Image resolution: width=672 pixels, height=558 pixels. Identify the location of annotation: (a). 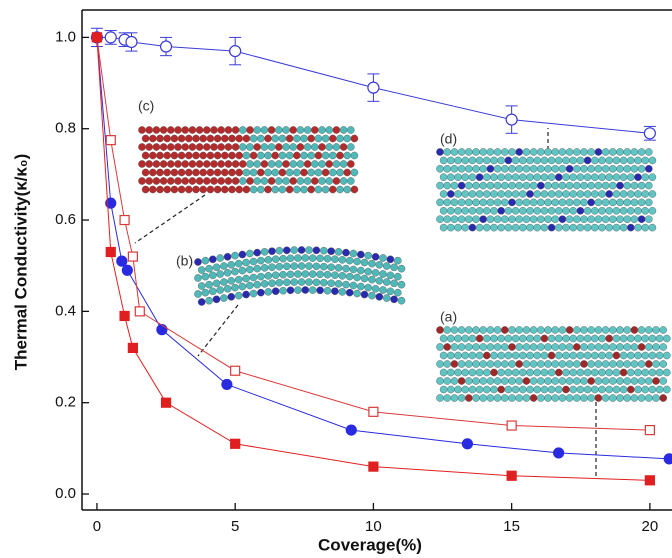
(448, 317).